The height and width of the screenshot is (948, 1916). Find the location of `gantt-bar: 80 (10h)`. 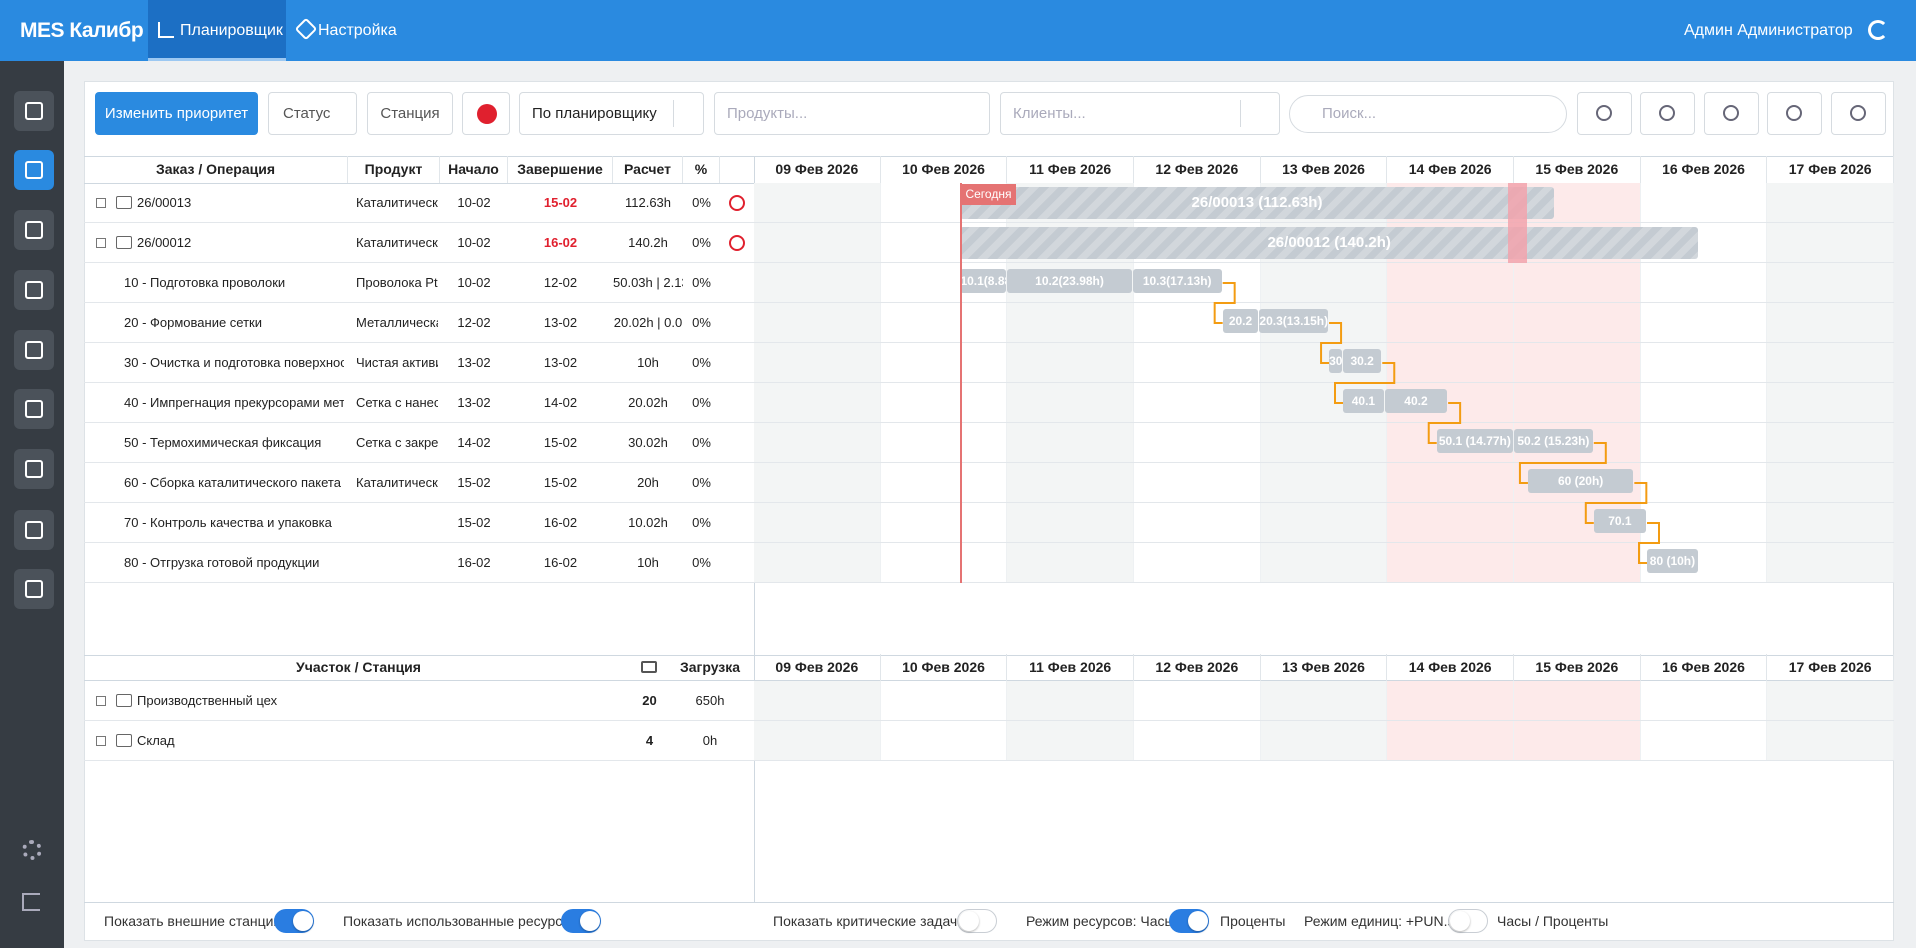

gantt-bar: 80 (10h) is located at coordinates (1672, 561).